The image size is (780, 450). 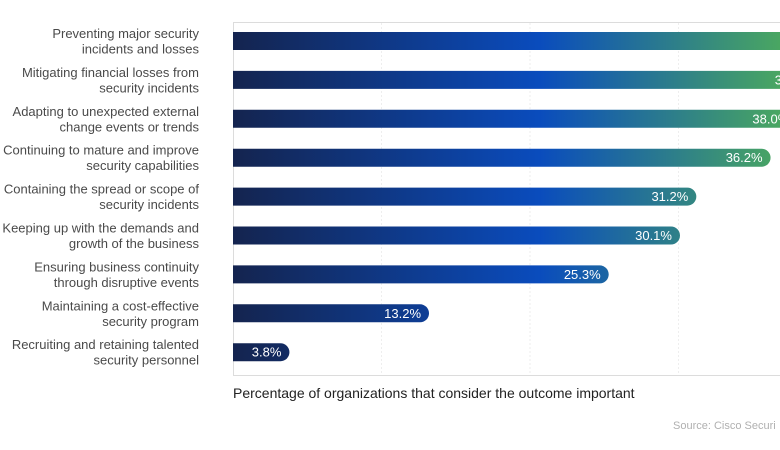 What do you see at coordinates (102, 189) in the screenshot?
I see `category-label: Containing the spread or scope of` at bounding box center [102, 189].